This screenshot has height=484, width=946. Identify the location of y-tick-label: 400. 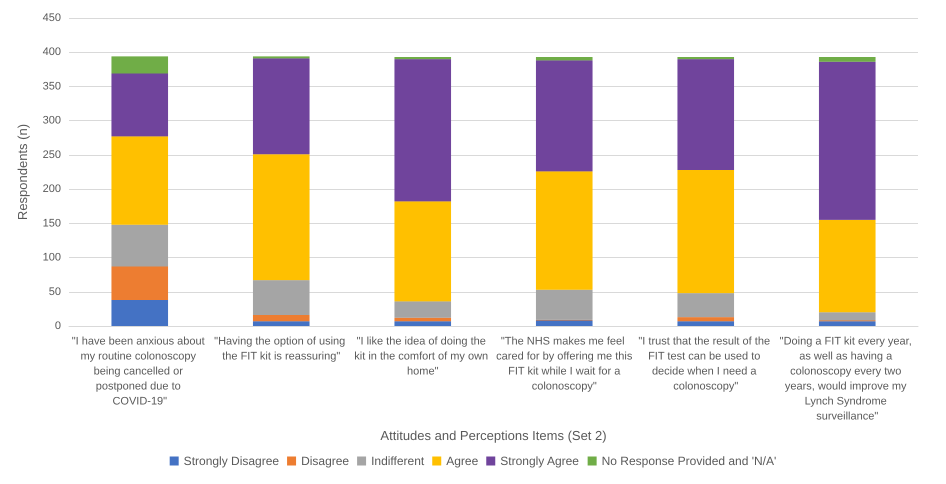
(51, 52).